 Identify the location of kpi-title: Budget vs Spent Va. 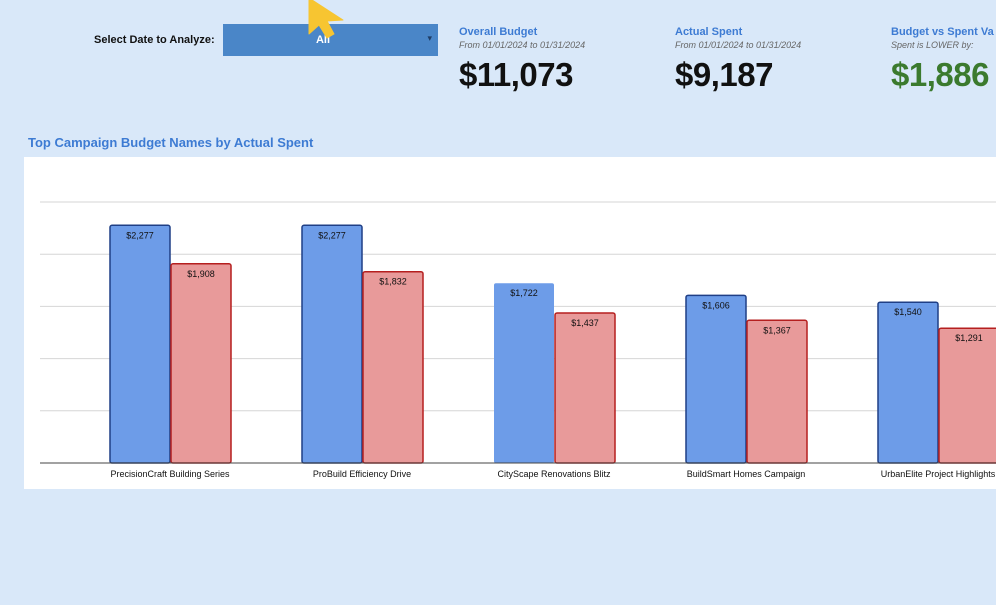
(942, 32).